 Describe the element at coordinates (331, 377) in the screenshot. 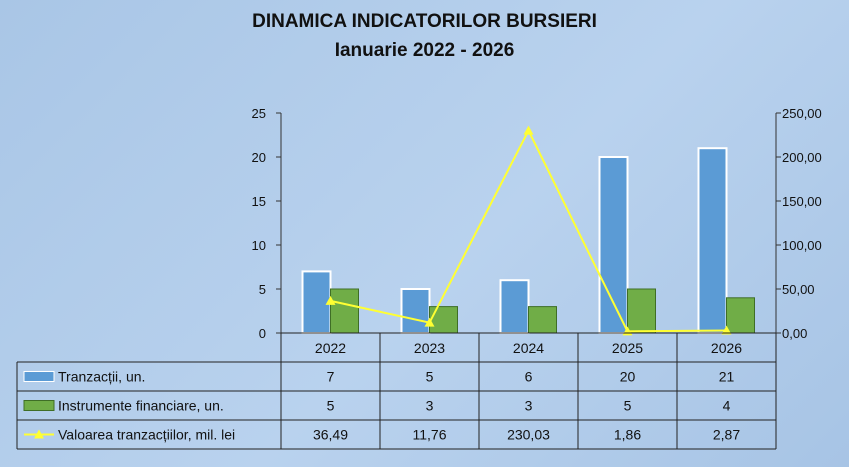

I see `data-cell: 7` at that location.